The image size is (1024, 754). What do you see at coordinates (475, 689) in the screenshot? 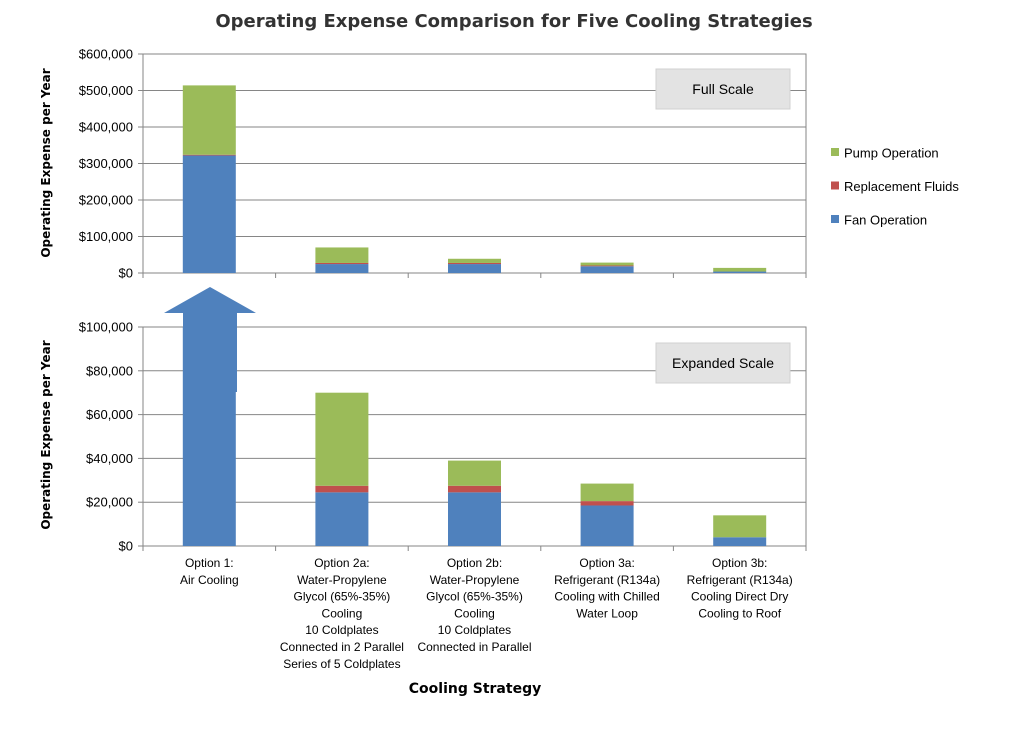
I see `x-axis-label: Cooling Strategy` at bounding box center [475, 689].